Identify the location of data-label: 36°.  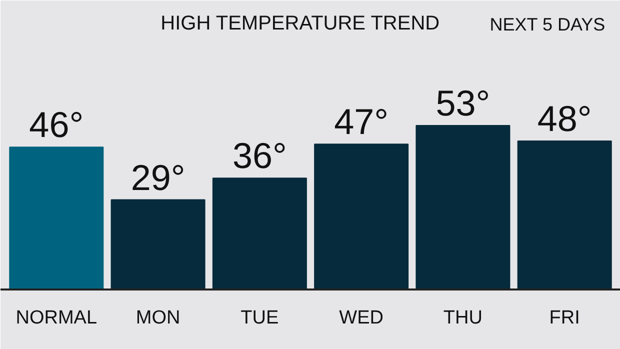
(259, 155).